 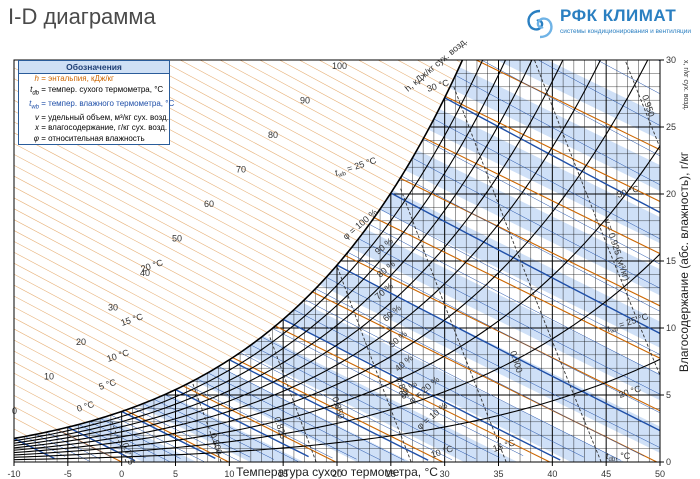 What do you see at coordinates (668, 395) in the screenshot?
I see `y-tick-label: 5` at bounding box center [668, 395].